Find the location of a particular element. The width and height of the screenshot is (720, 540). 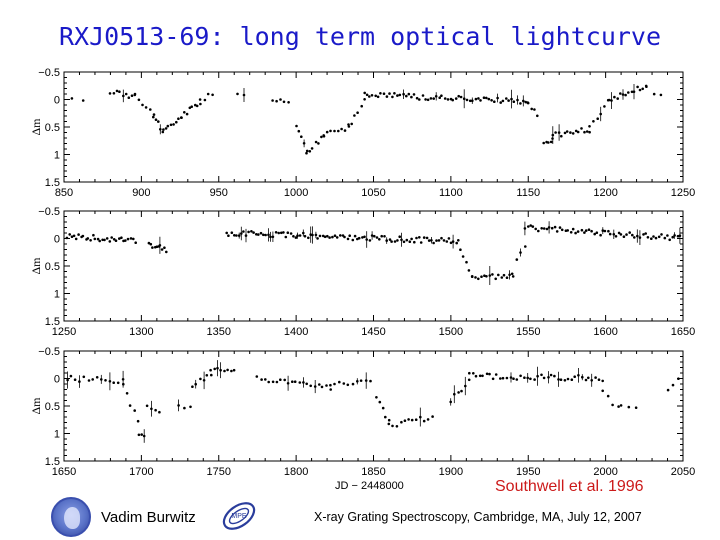

mpg-logo is located at coordinates (71, 517).